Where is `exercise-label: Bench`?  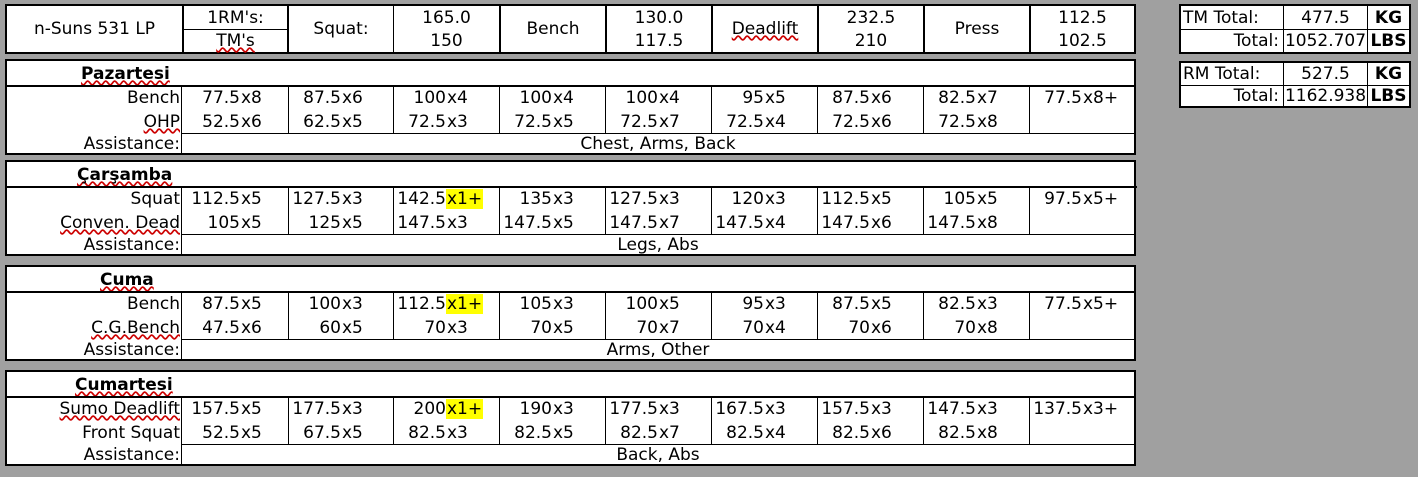 exercise-label: Bench is located at coordinates (153, 98).